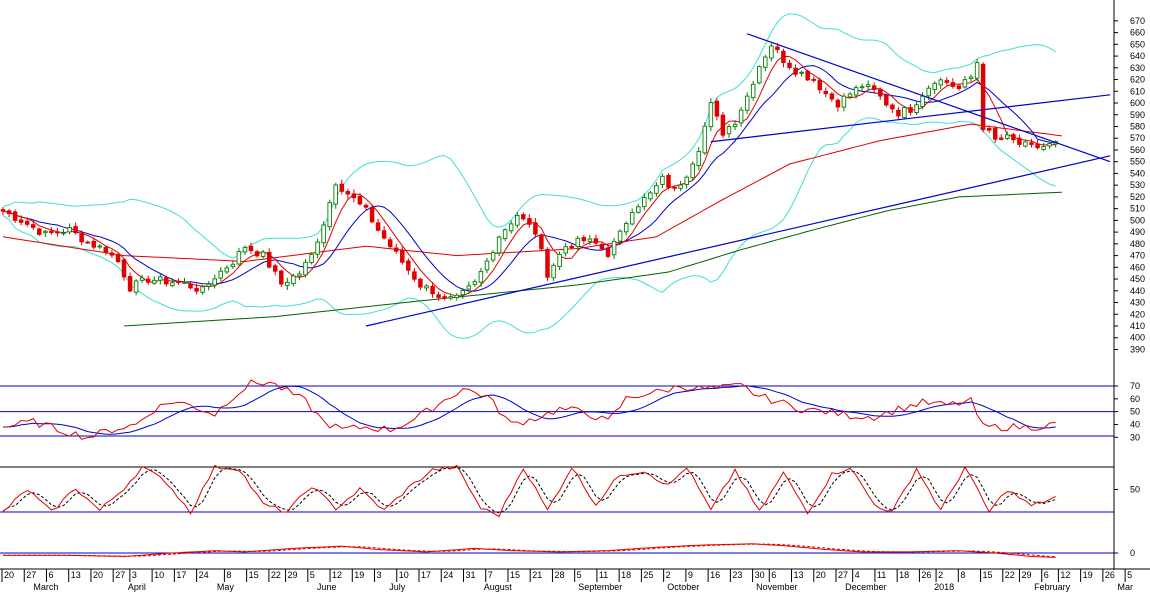  Describe the element at coordinates (537, 575) in the screenshot. I see `date-tick-label: 21` at that location.